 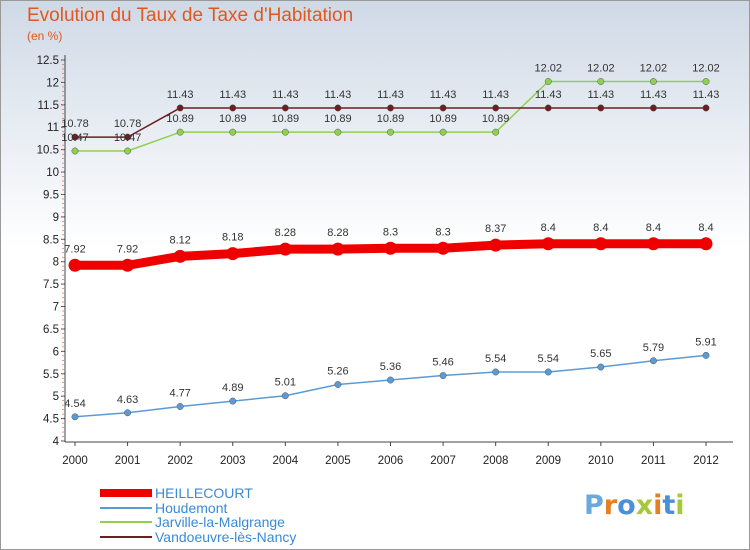 I want to click on data-label: 5.54, so click(x=548, y=359).